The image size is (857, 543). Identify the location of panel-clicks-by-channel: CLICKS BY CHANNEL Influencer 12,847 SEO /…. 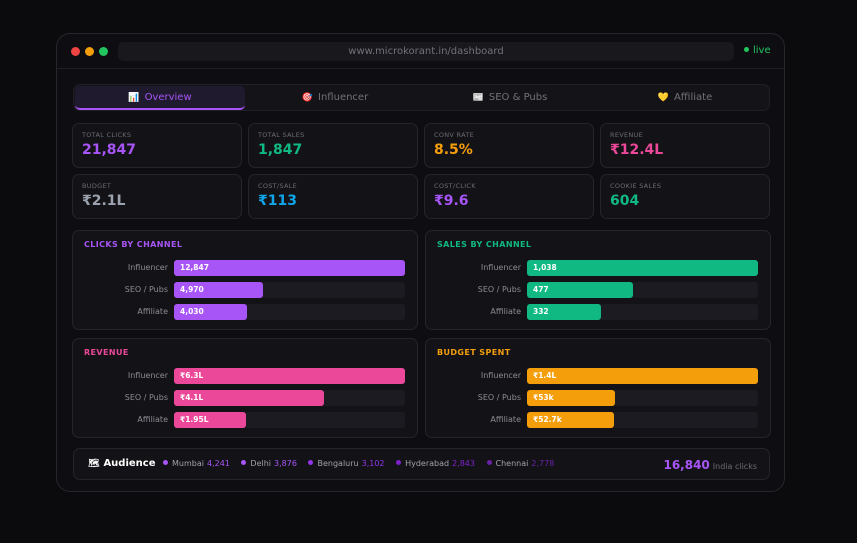
(245, 280).